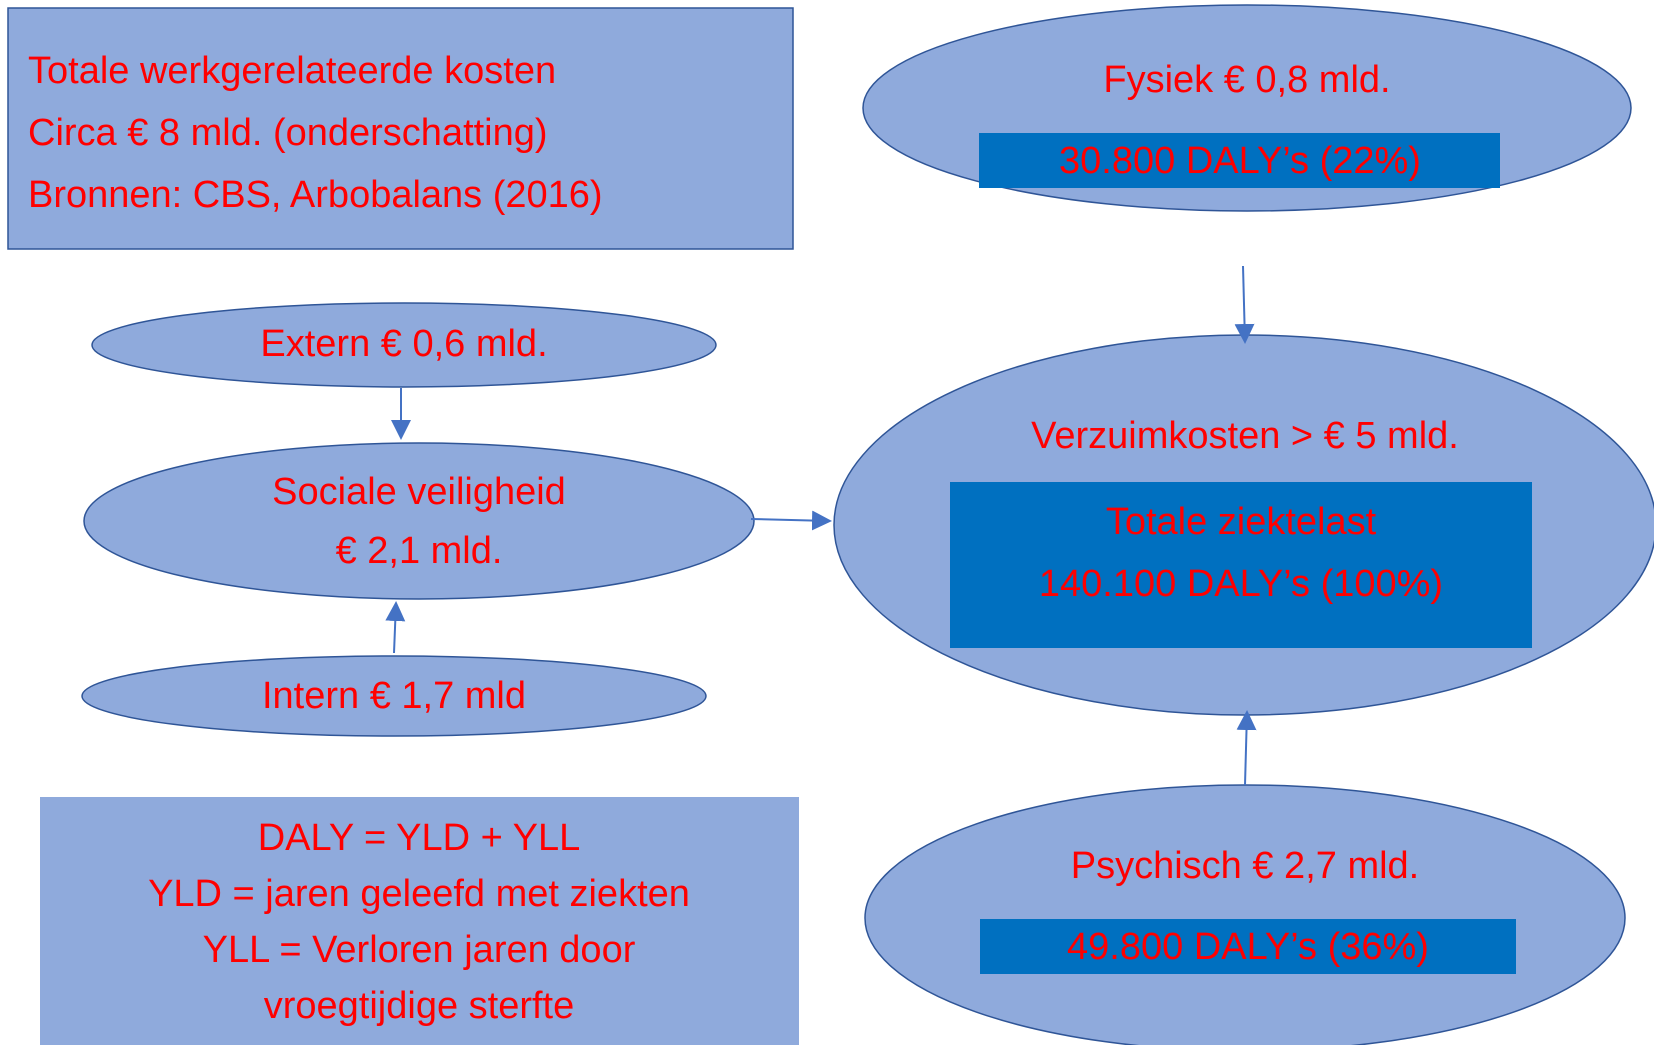 This screenshot has width=1654, height=1045. What do you see at coordinates (1245, 866) in the screenshot?
I see `node-label: Psychisch € 2,7 mld.` at bounding box center [1245, 866].